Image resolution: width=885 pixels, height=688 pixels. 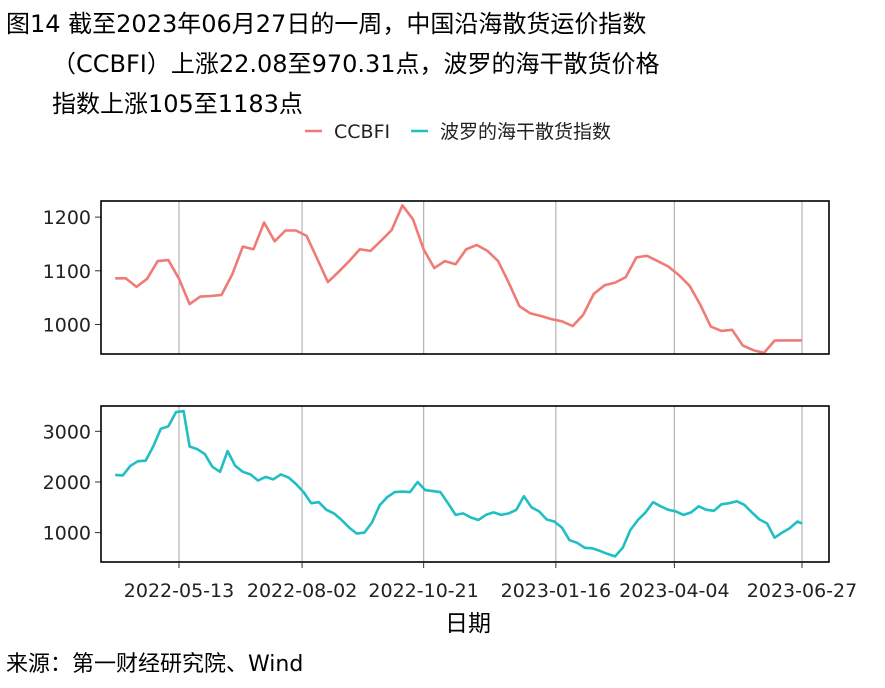 What do you see at coordinates (556, 591) in the screenshot?
I see `x-tick-label-3: 2023-01-16` at bounding box center [556, 591].